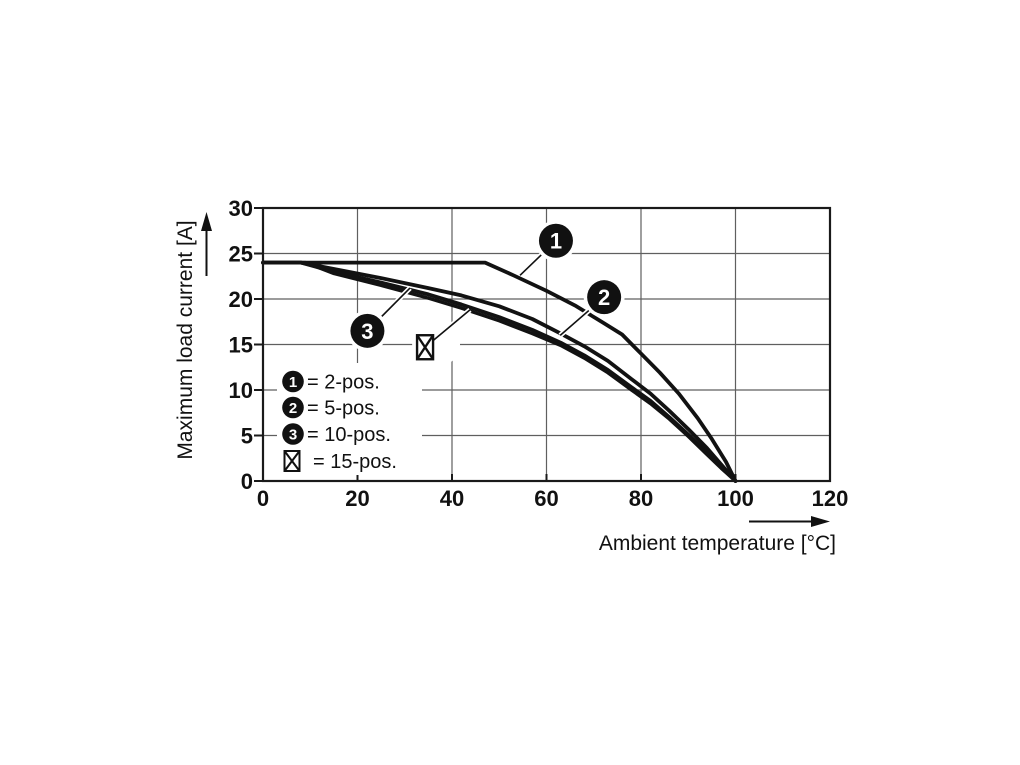  Describe the element at coordinates (349, 435) in the screenshot. I see `legend-label: = 10-pos.` at that location.